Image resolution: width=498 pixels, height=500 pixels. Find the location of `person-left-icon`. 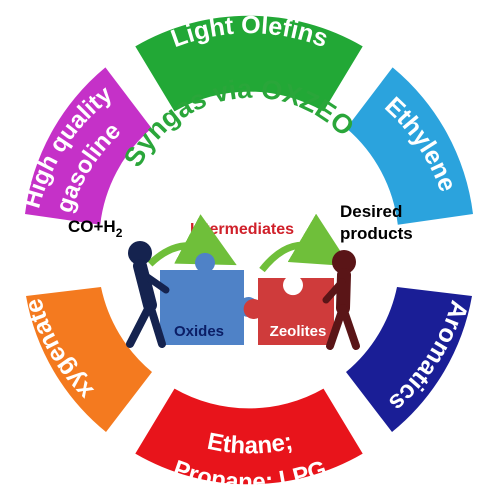

person-left-icon is located at coordinates (148, 294).